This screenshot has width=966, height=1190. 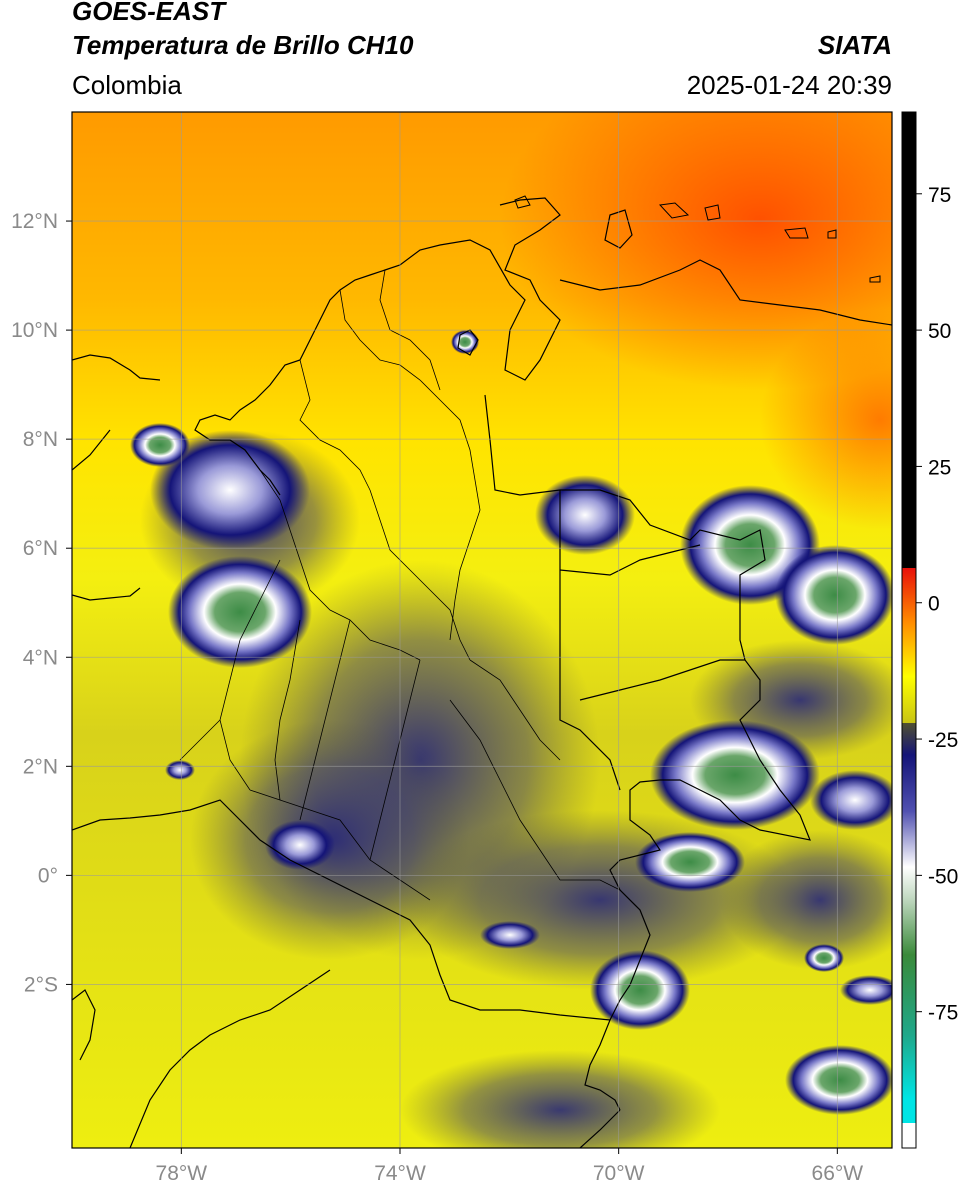 I want to click on colorbar-tick-label: -25, so click(x=943, y=740).